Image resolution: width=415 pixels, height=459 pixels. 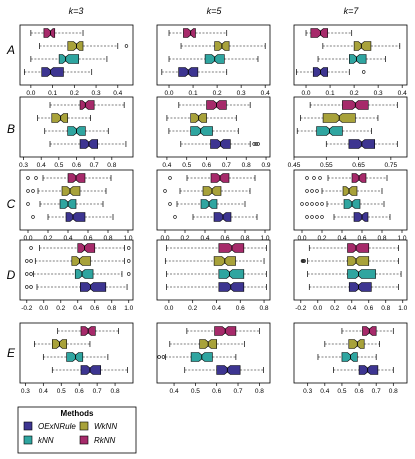 I want to click on column-title: k=5, so click(x=215, y=11).